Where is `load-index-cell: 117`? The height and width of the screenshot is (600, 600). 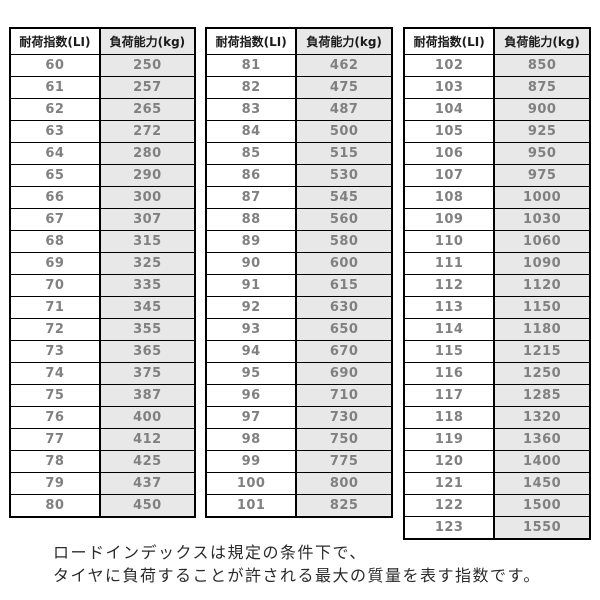
load-index-cell: 117 is located at coordinates (449, 395).